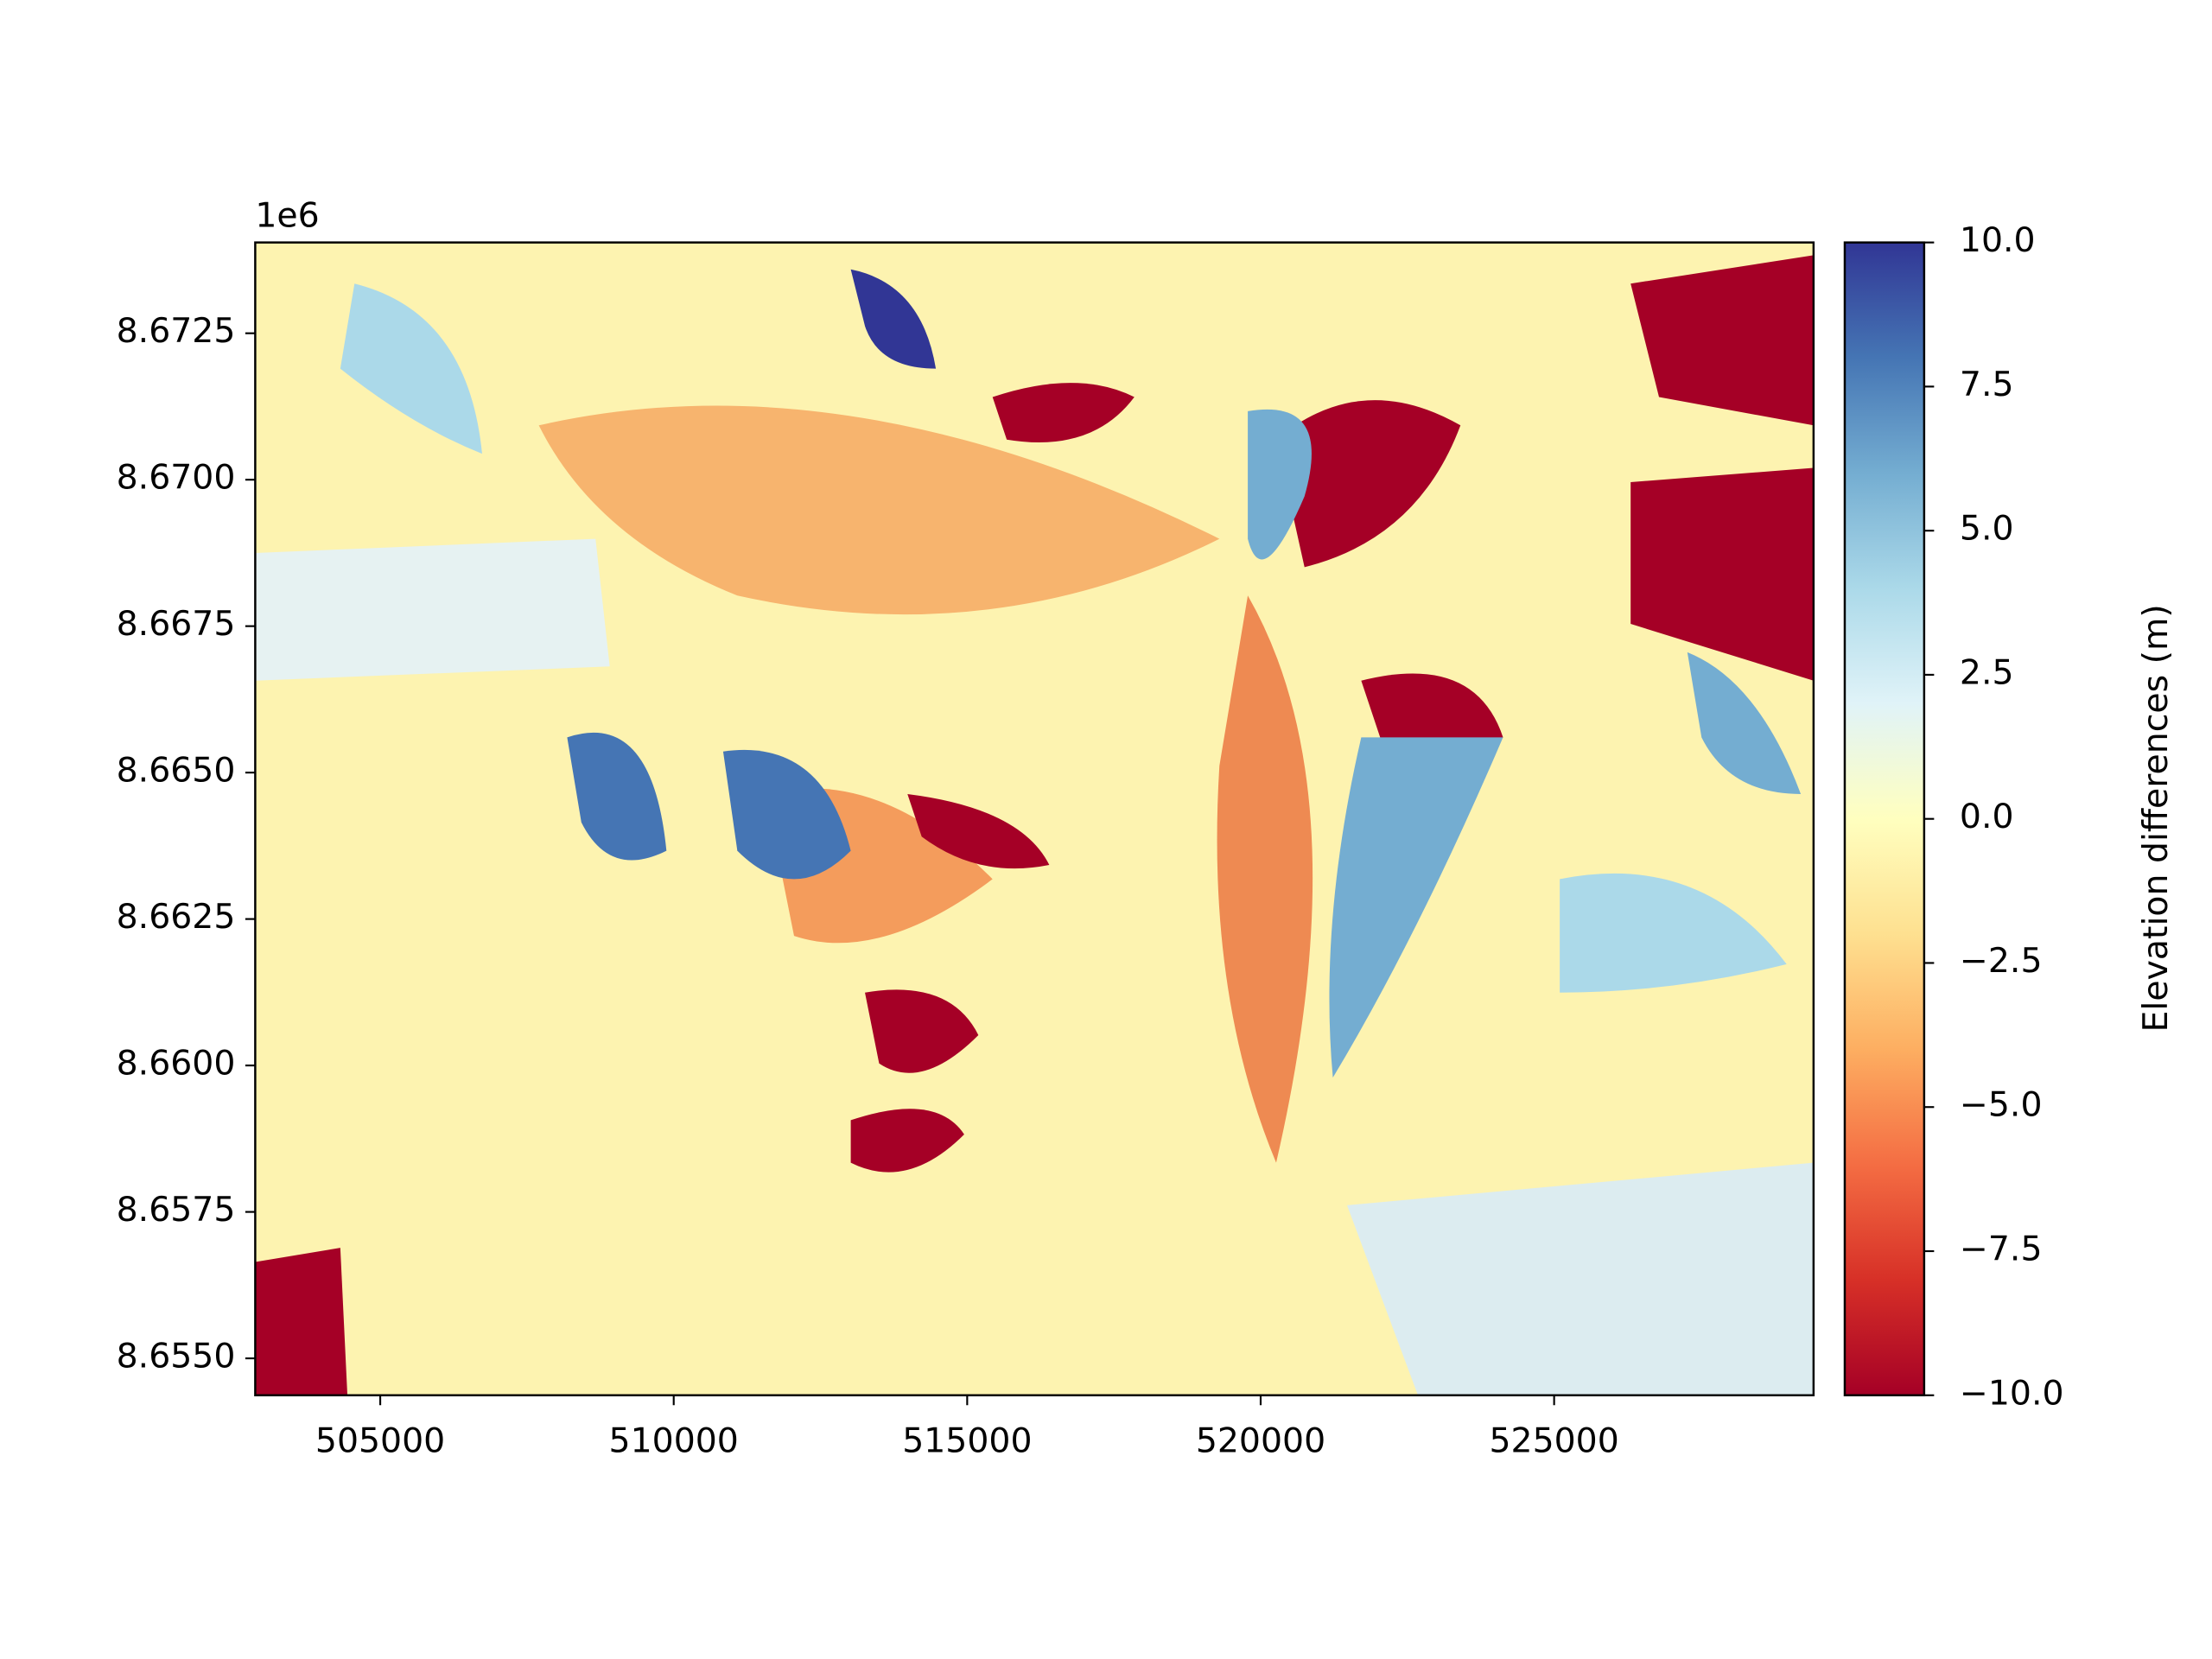 The width and height of the screenshot is (2212, 1659). Describe the element at coordinates (967, 1440) in the screenshot. I see `x-tick-label: 515000` at that location.